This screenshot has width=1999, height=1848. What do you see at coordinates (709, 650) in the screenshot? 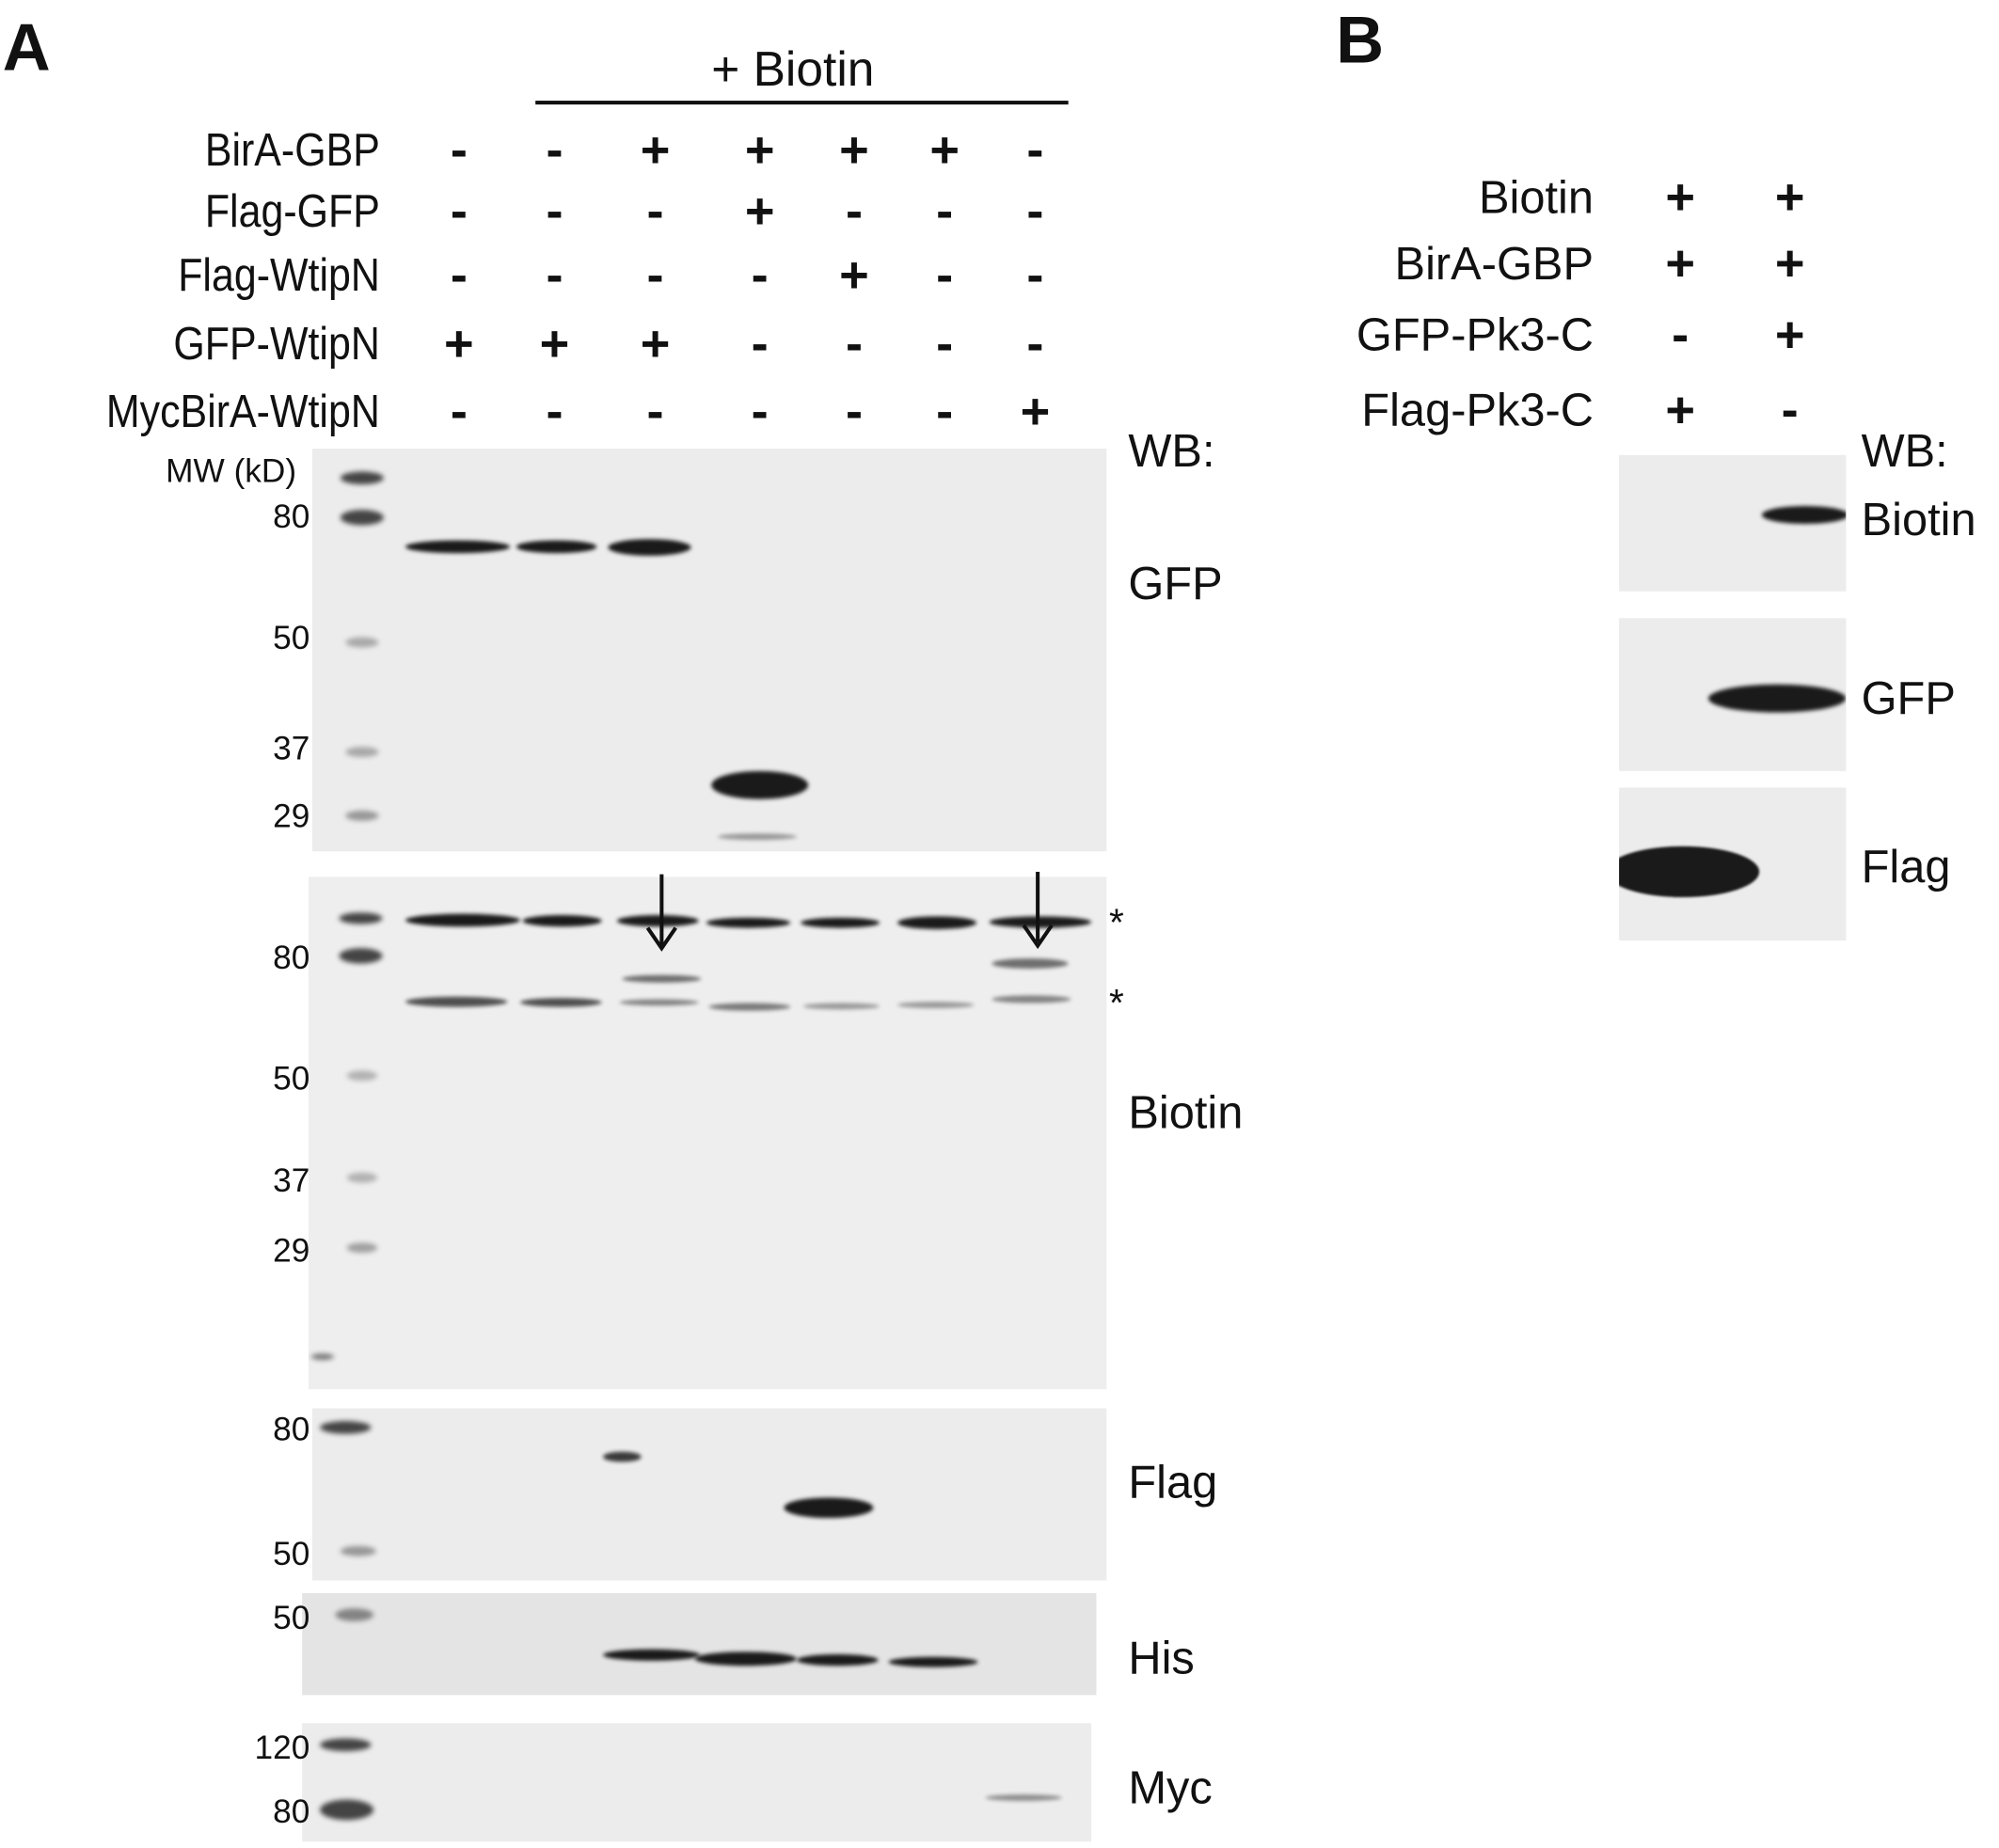
I see `blot-gfp` at bounding box center [709, 650].